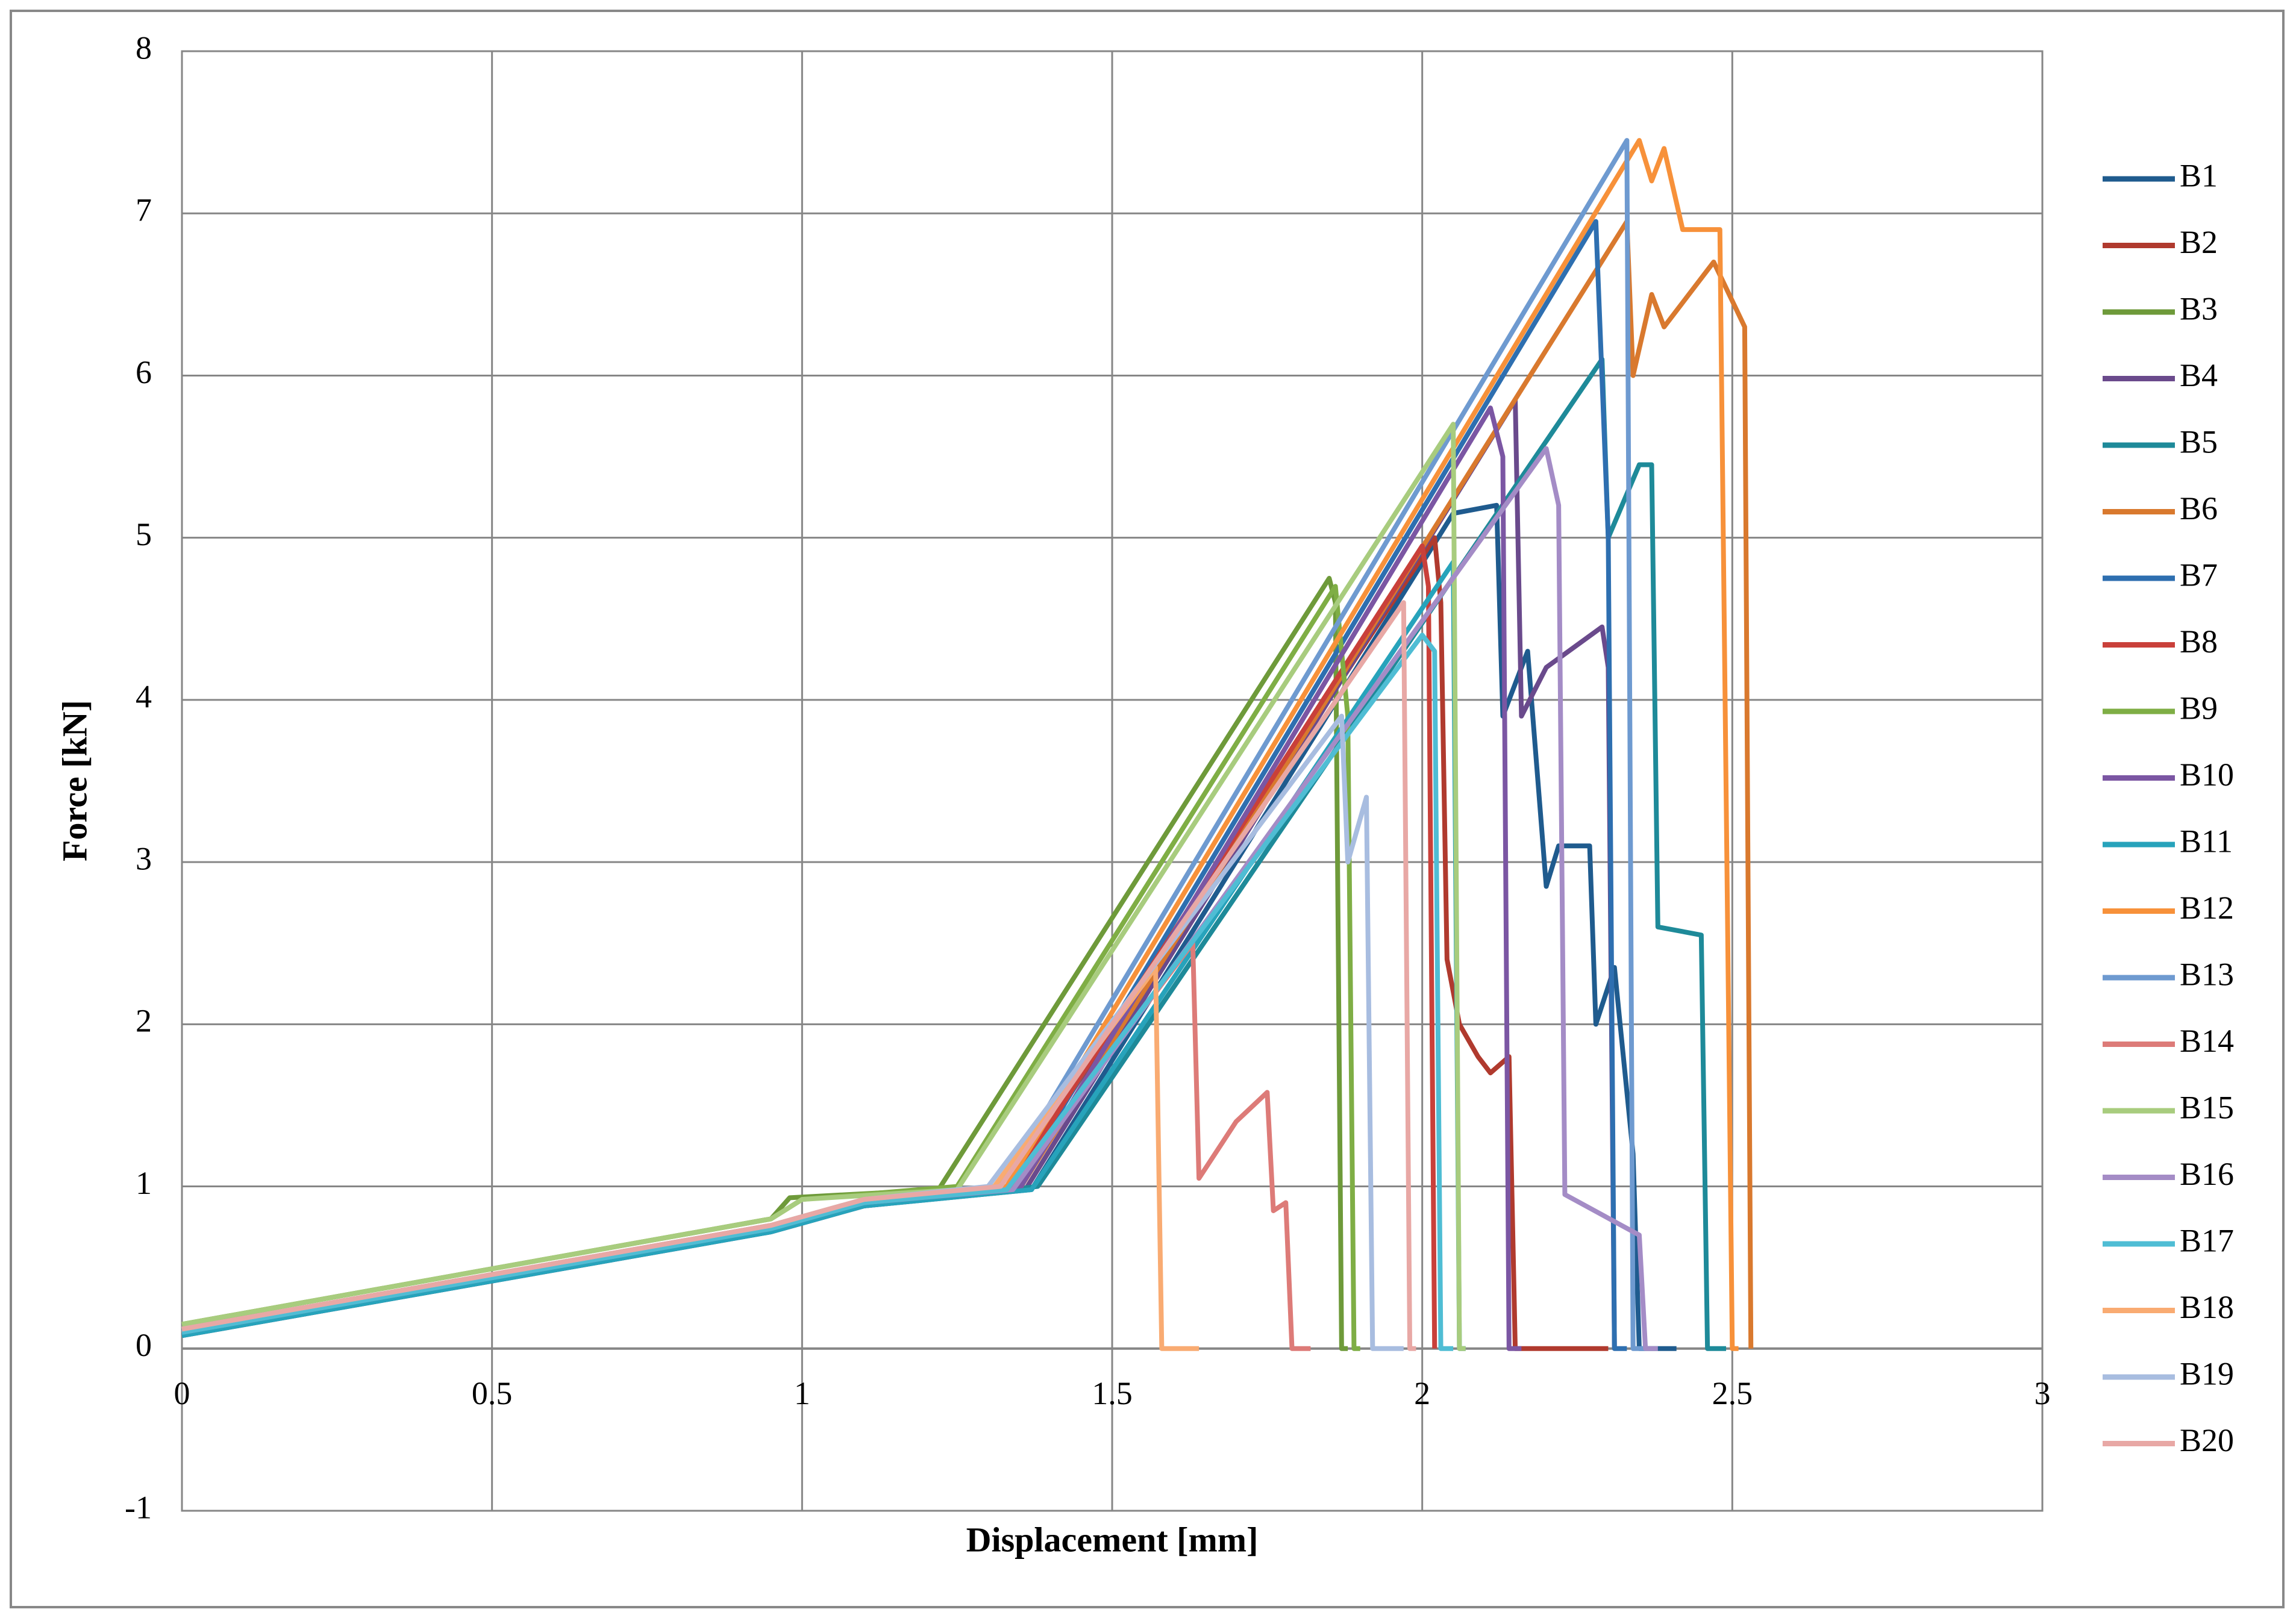 This screenshot has height=1621, width=2296. I want to click on legend-label: B20, so click(2207, 1440).